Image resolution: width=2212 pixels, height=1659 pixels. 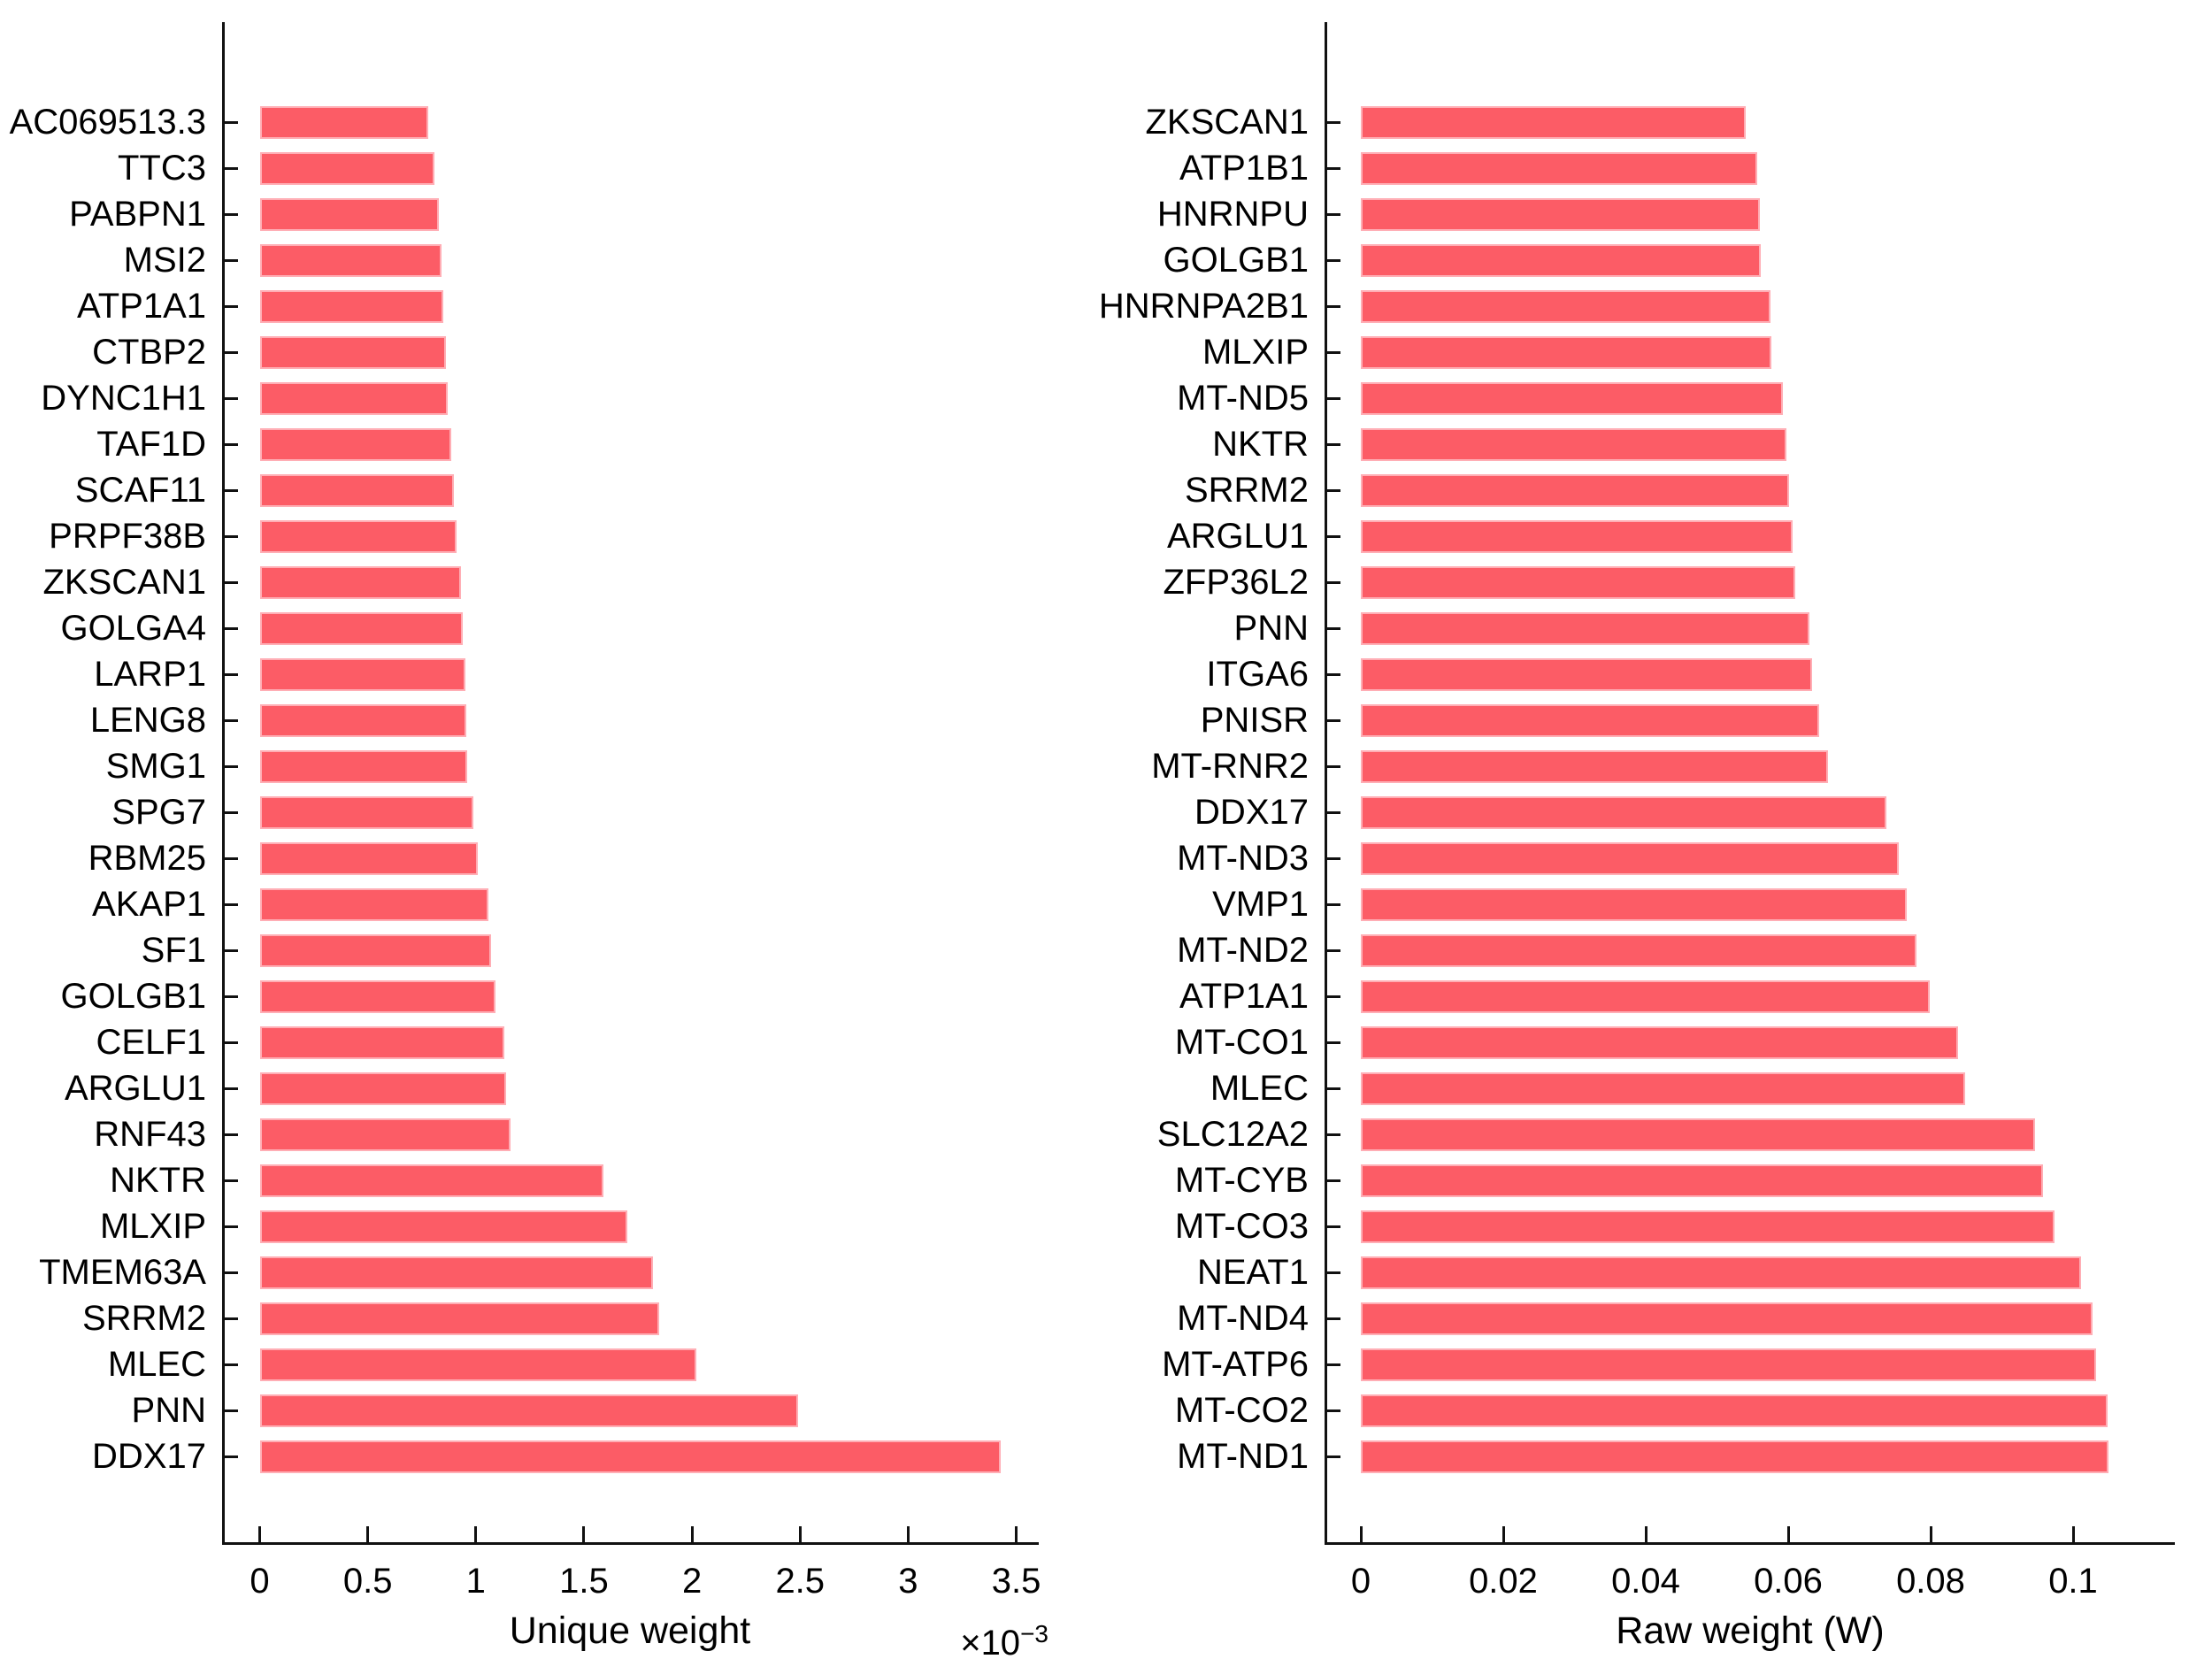 What do you see at coordinates (133, 629) in the screenshot?
I see `gene-label: GOLGA4` at bounding box center [133, 629].